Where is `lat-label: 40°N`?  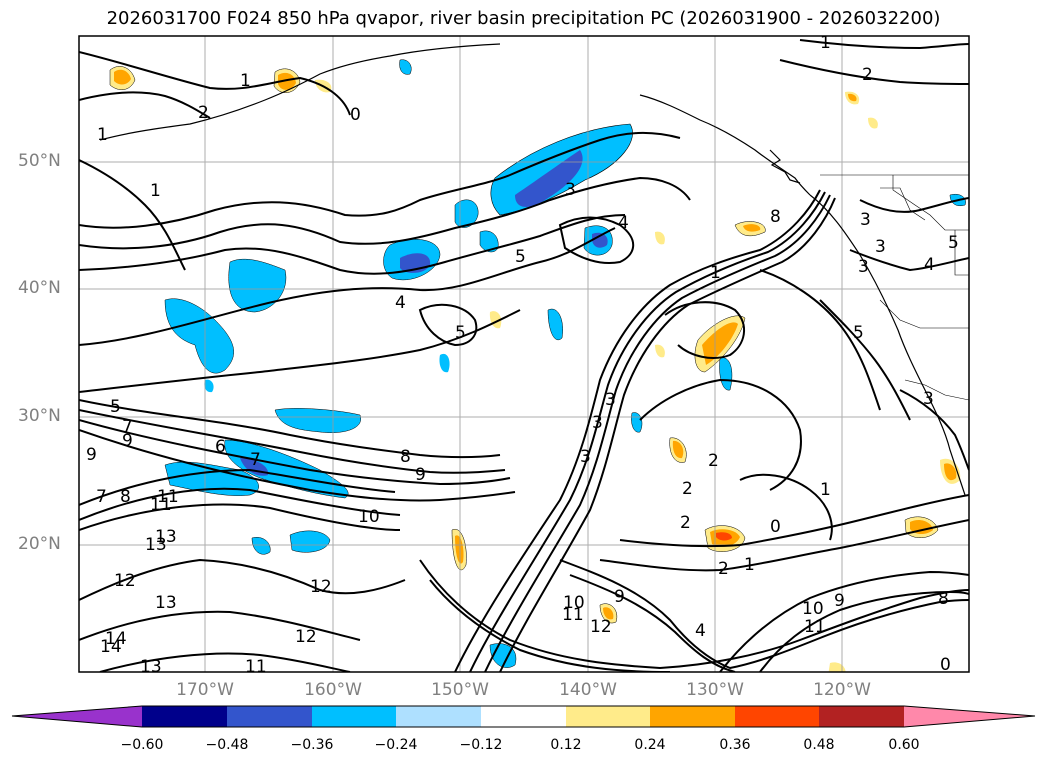
lat-label: 40°N is located at coordinates (39, 288).